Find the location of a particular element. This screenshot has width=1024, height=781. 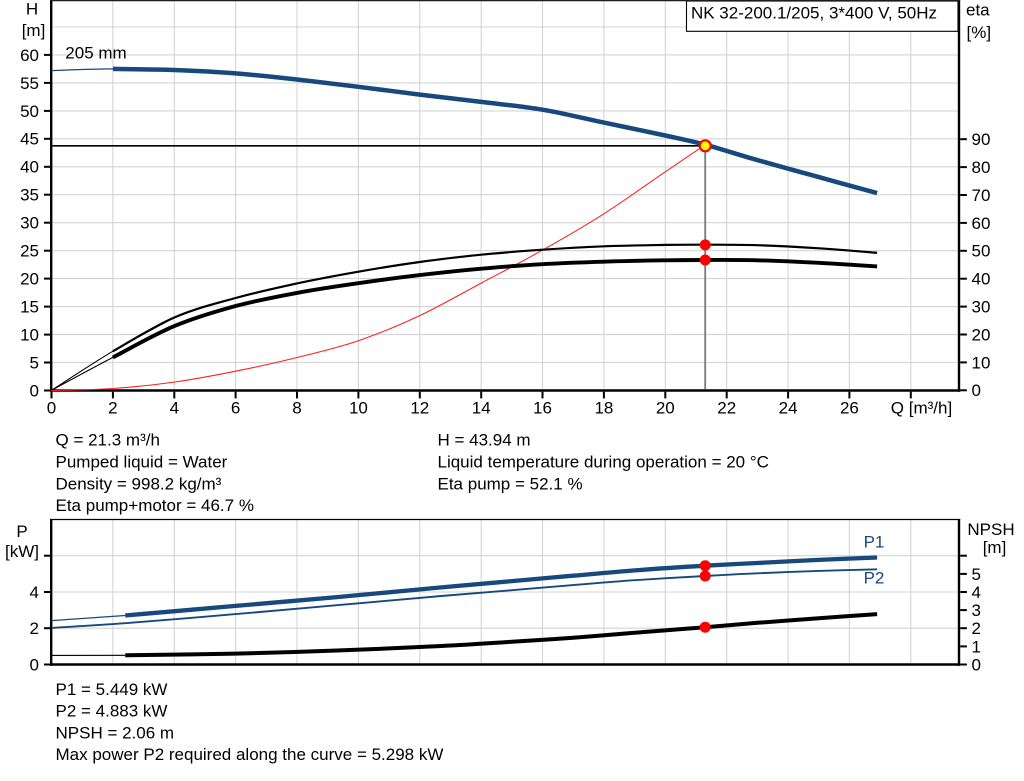

svg-text: P1 is located at coordinates (874, 542).